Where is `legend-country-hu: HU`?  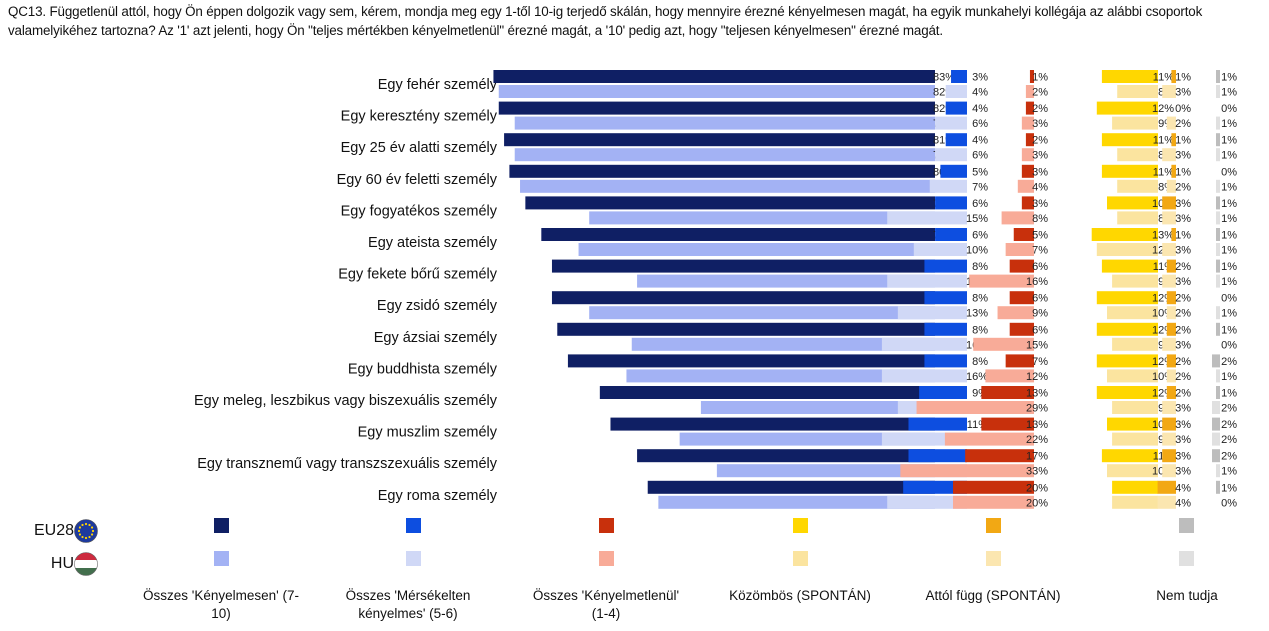
legend-country-hu: HU is located at coordinates (62, 563).